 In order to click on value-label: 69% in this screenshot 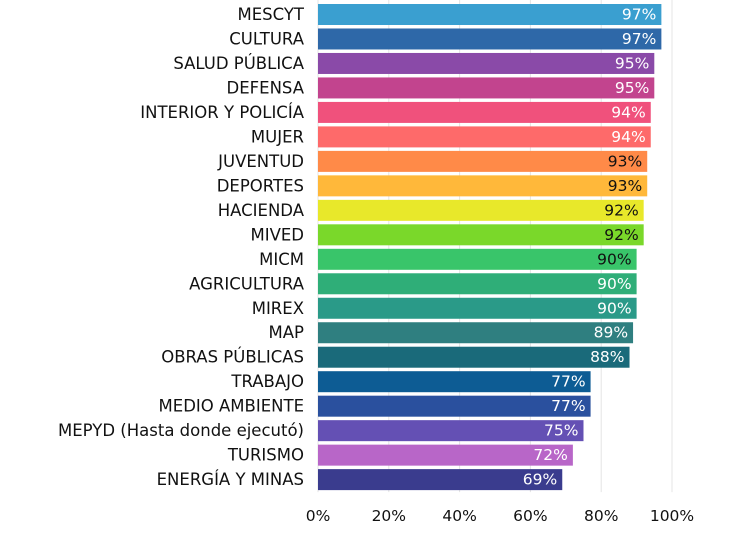, I will do `click(540, 480)`.